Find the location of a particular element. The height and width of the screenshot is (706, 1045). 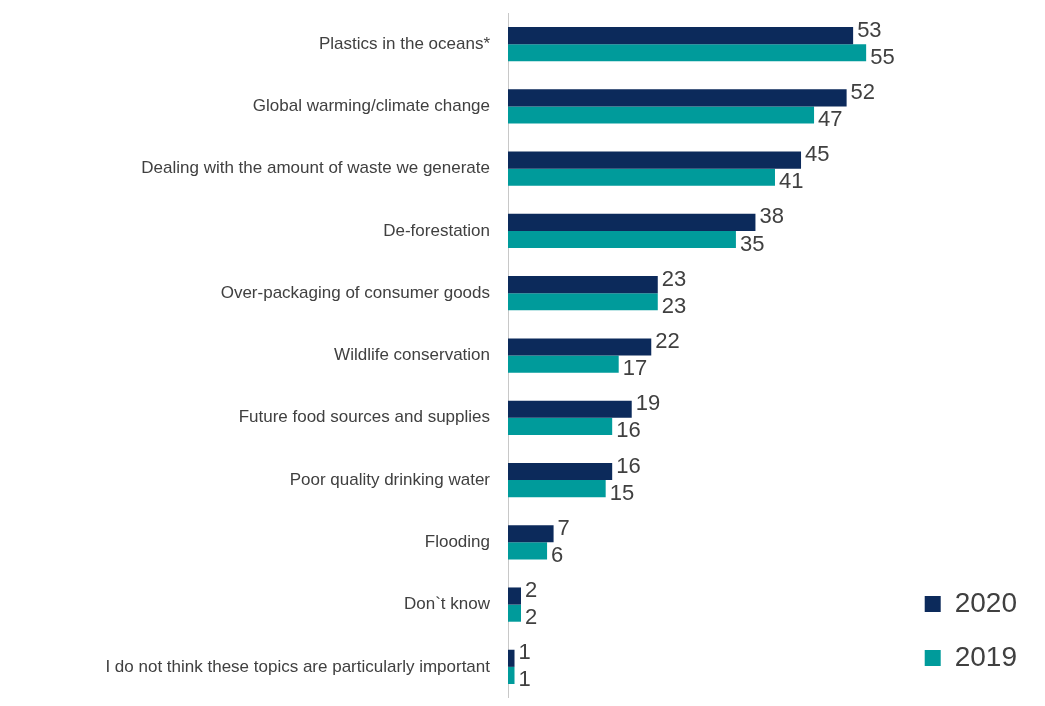

data-label: 7 is located at coordinates (563, 527).